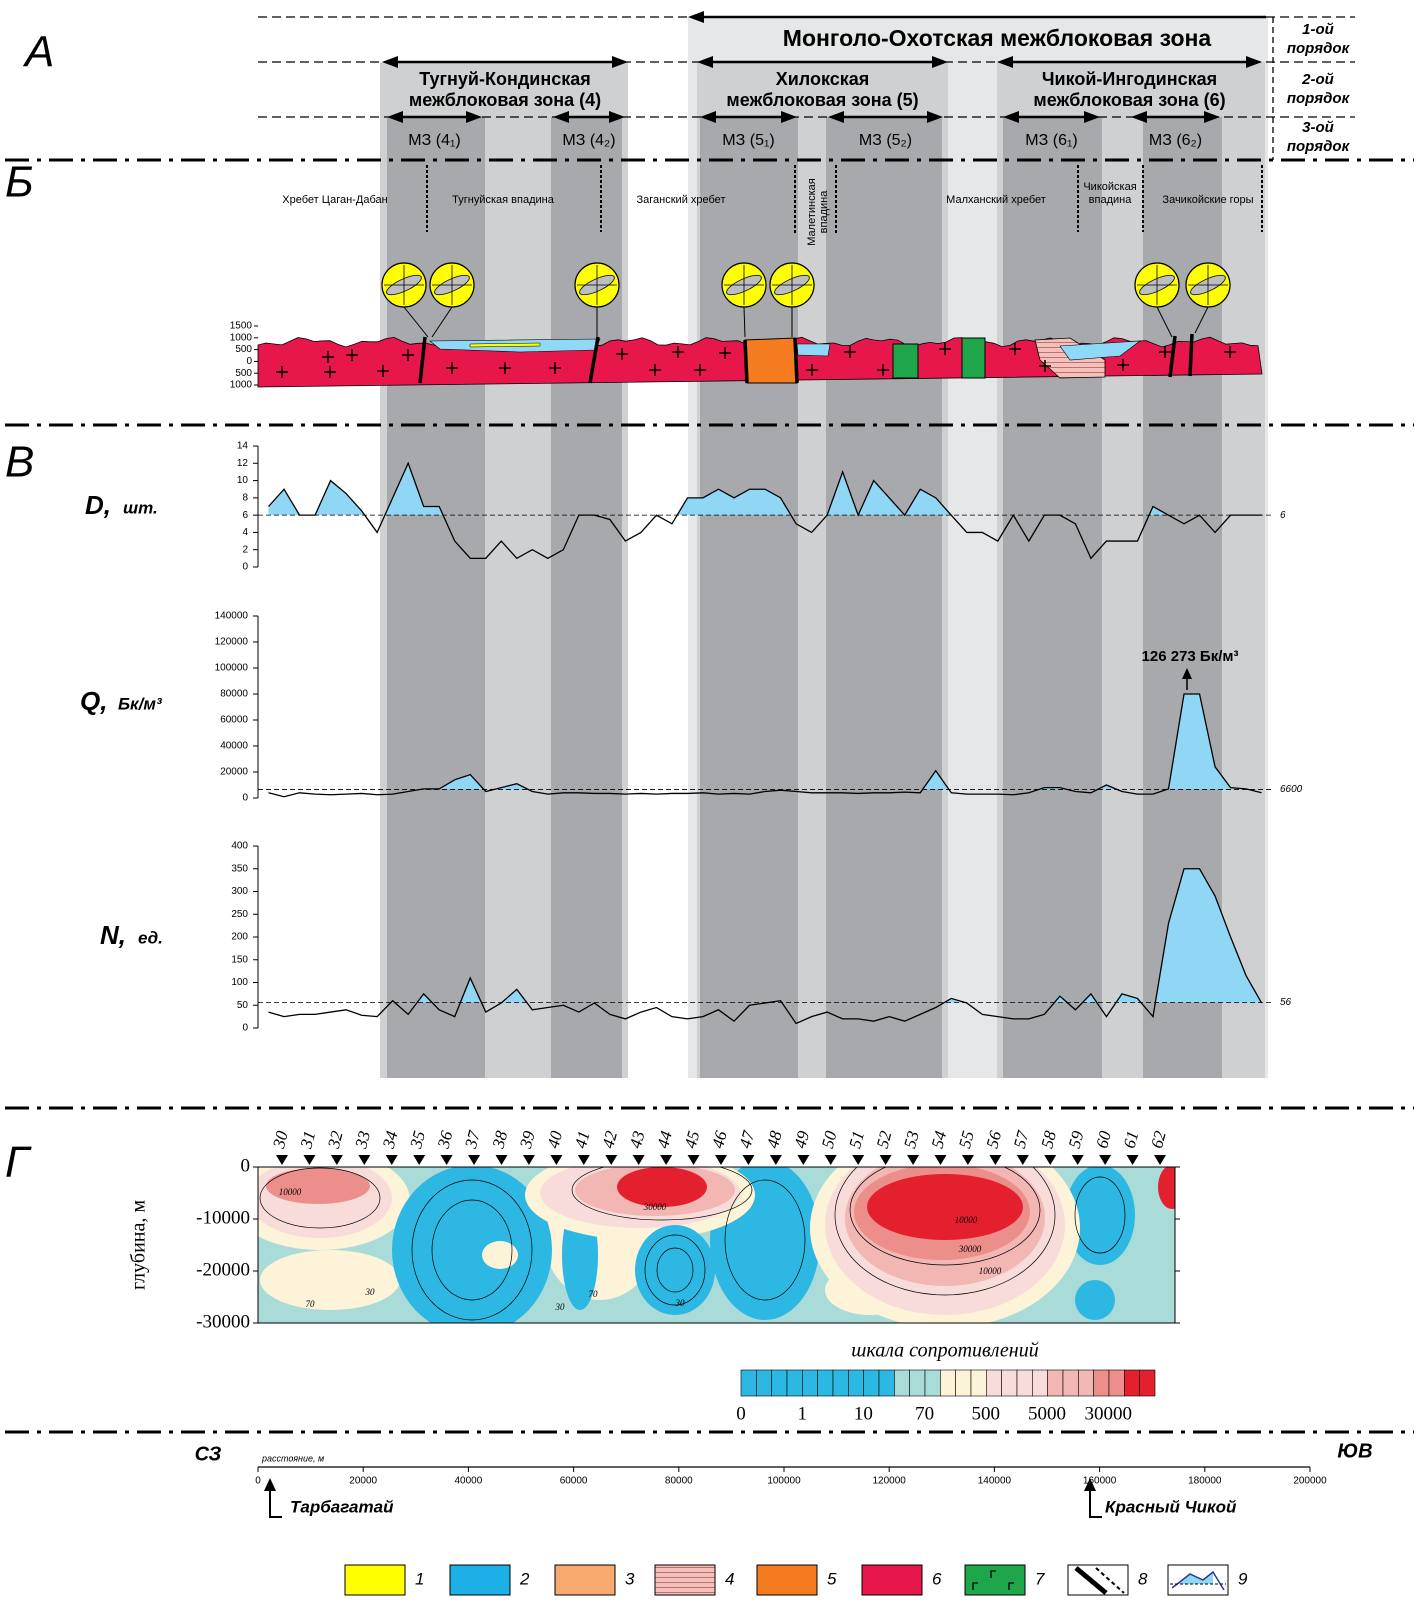 This screenshot has height=1615, width=1419. Describe the element at coordinates (232, 668) in the screenshot. I see `y-tick-label: 100000` at that location.